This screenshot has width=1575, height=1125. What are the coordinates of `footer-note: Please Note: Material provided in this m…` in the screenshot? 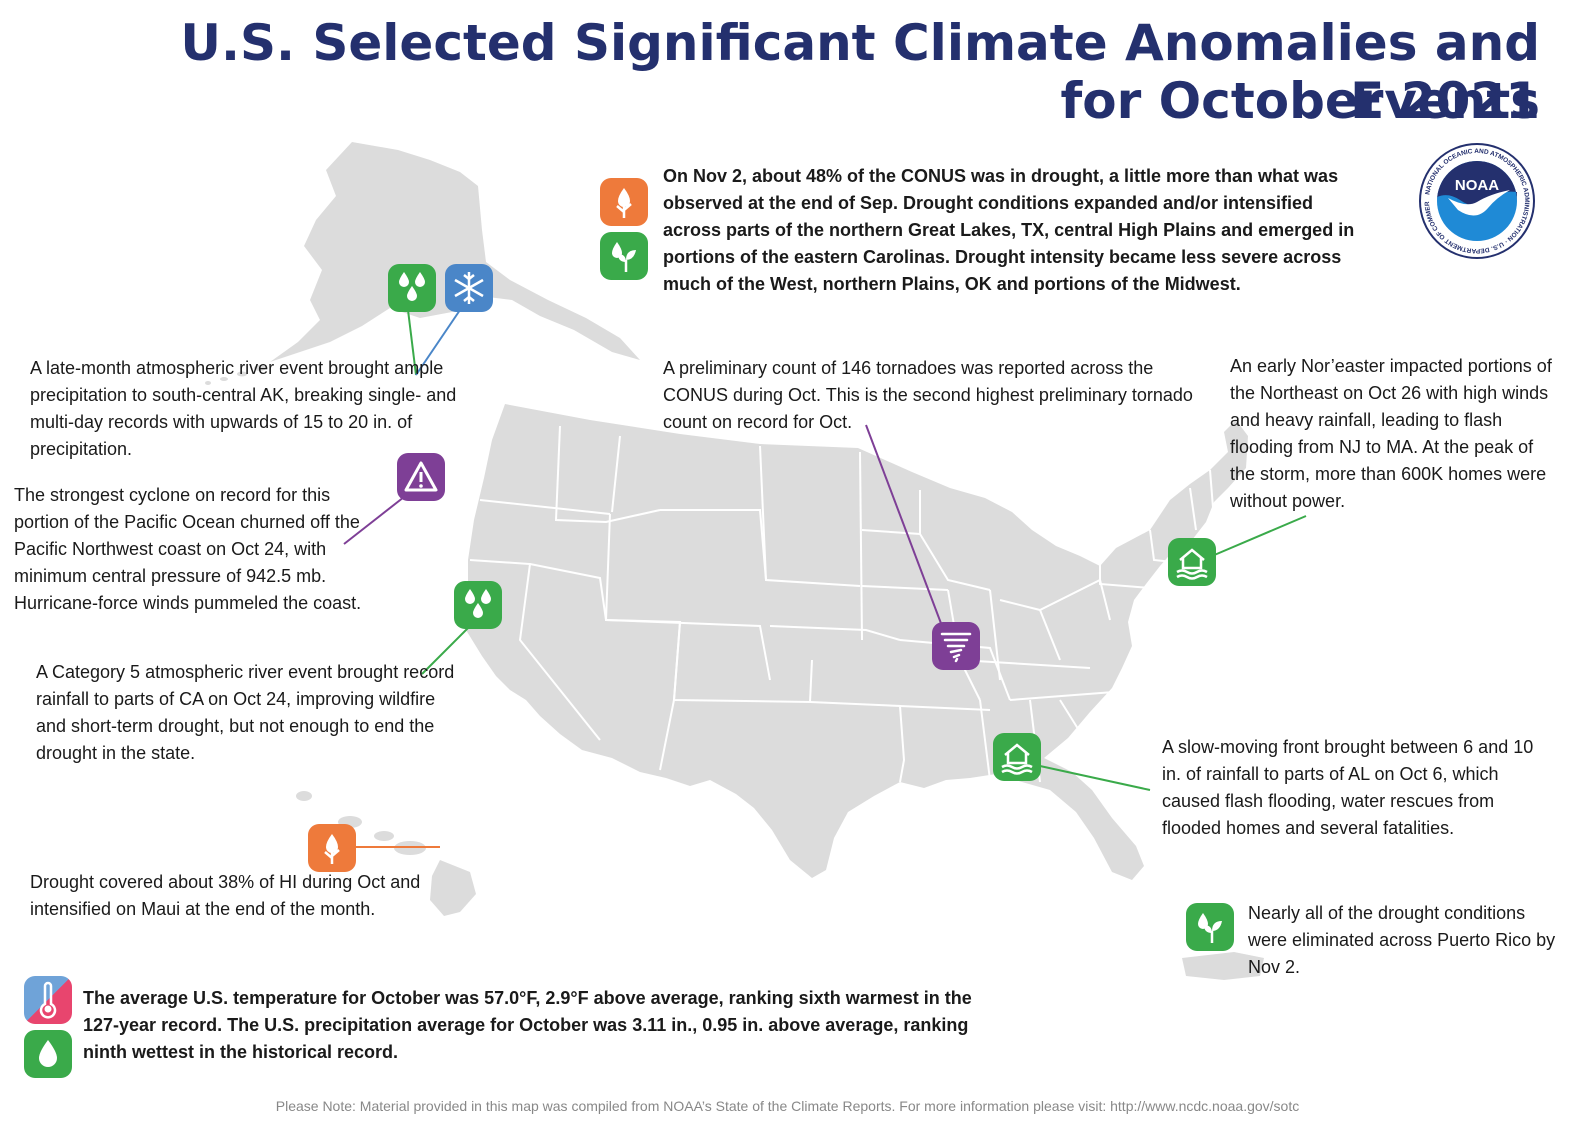 It's located at (787, 1106).